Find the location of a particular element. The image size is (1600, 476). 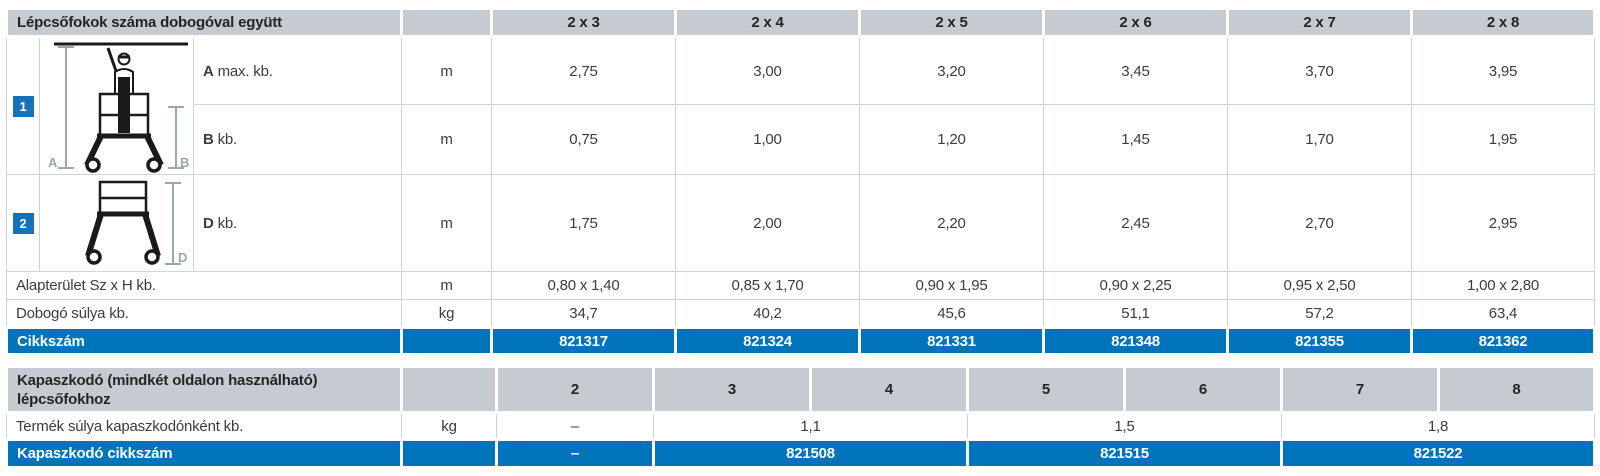

col-header-steps-5: 5 is located at coordinates (1046, 389).